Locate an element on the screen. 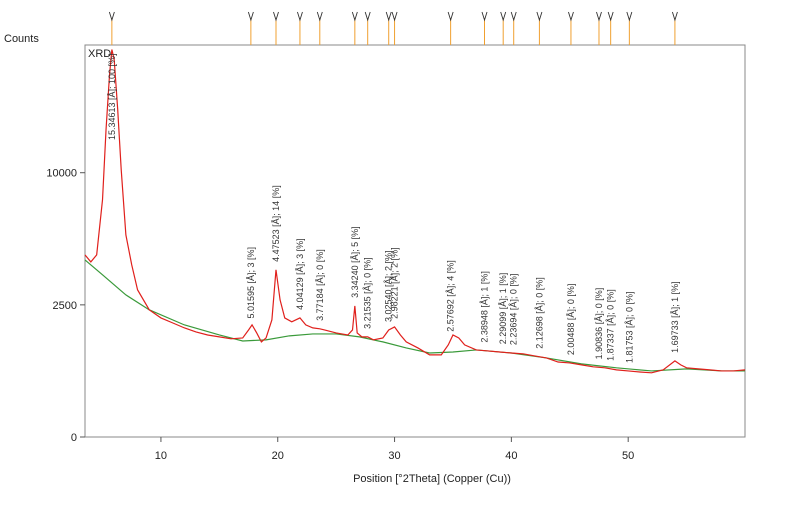  peak-label: 2.12698 [Å]; 0 [%] is located at coordinates (539, 313).